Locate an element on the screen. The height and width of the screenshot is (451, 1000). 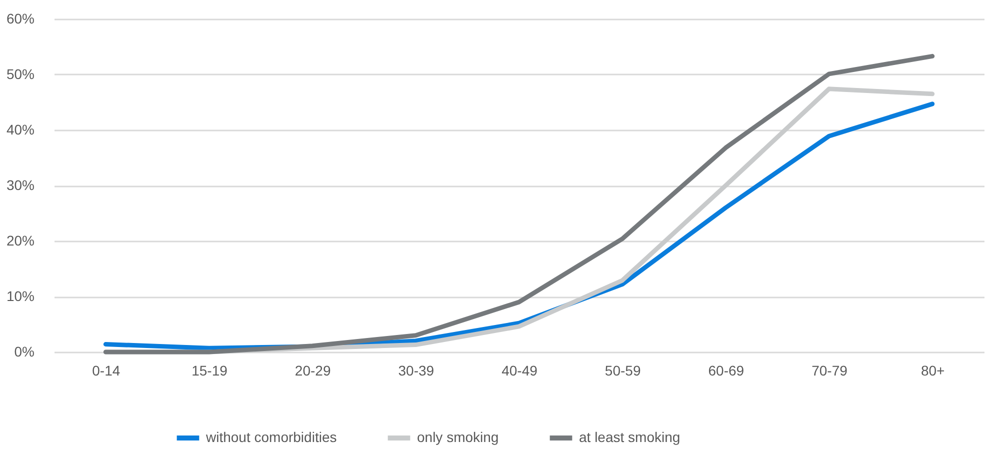
x-tick-label: 30-39 is located at coordinates (416, 370).